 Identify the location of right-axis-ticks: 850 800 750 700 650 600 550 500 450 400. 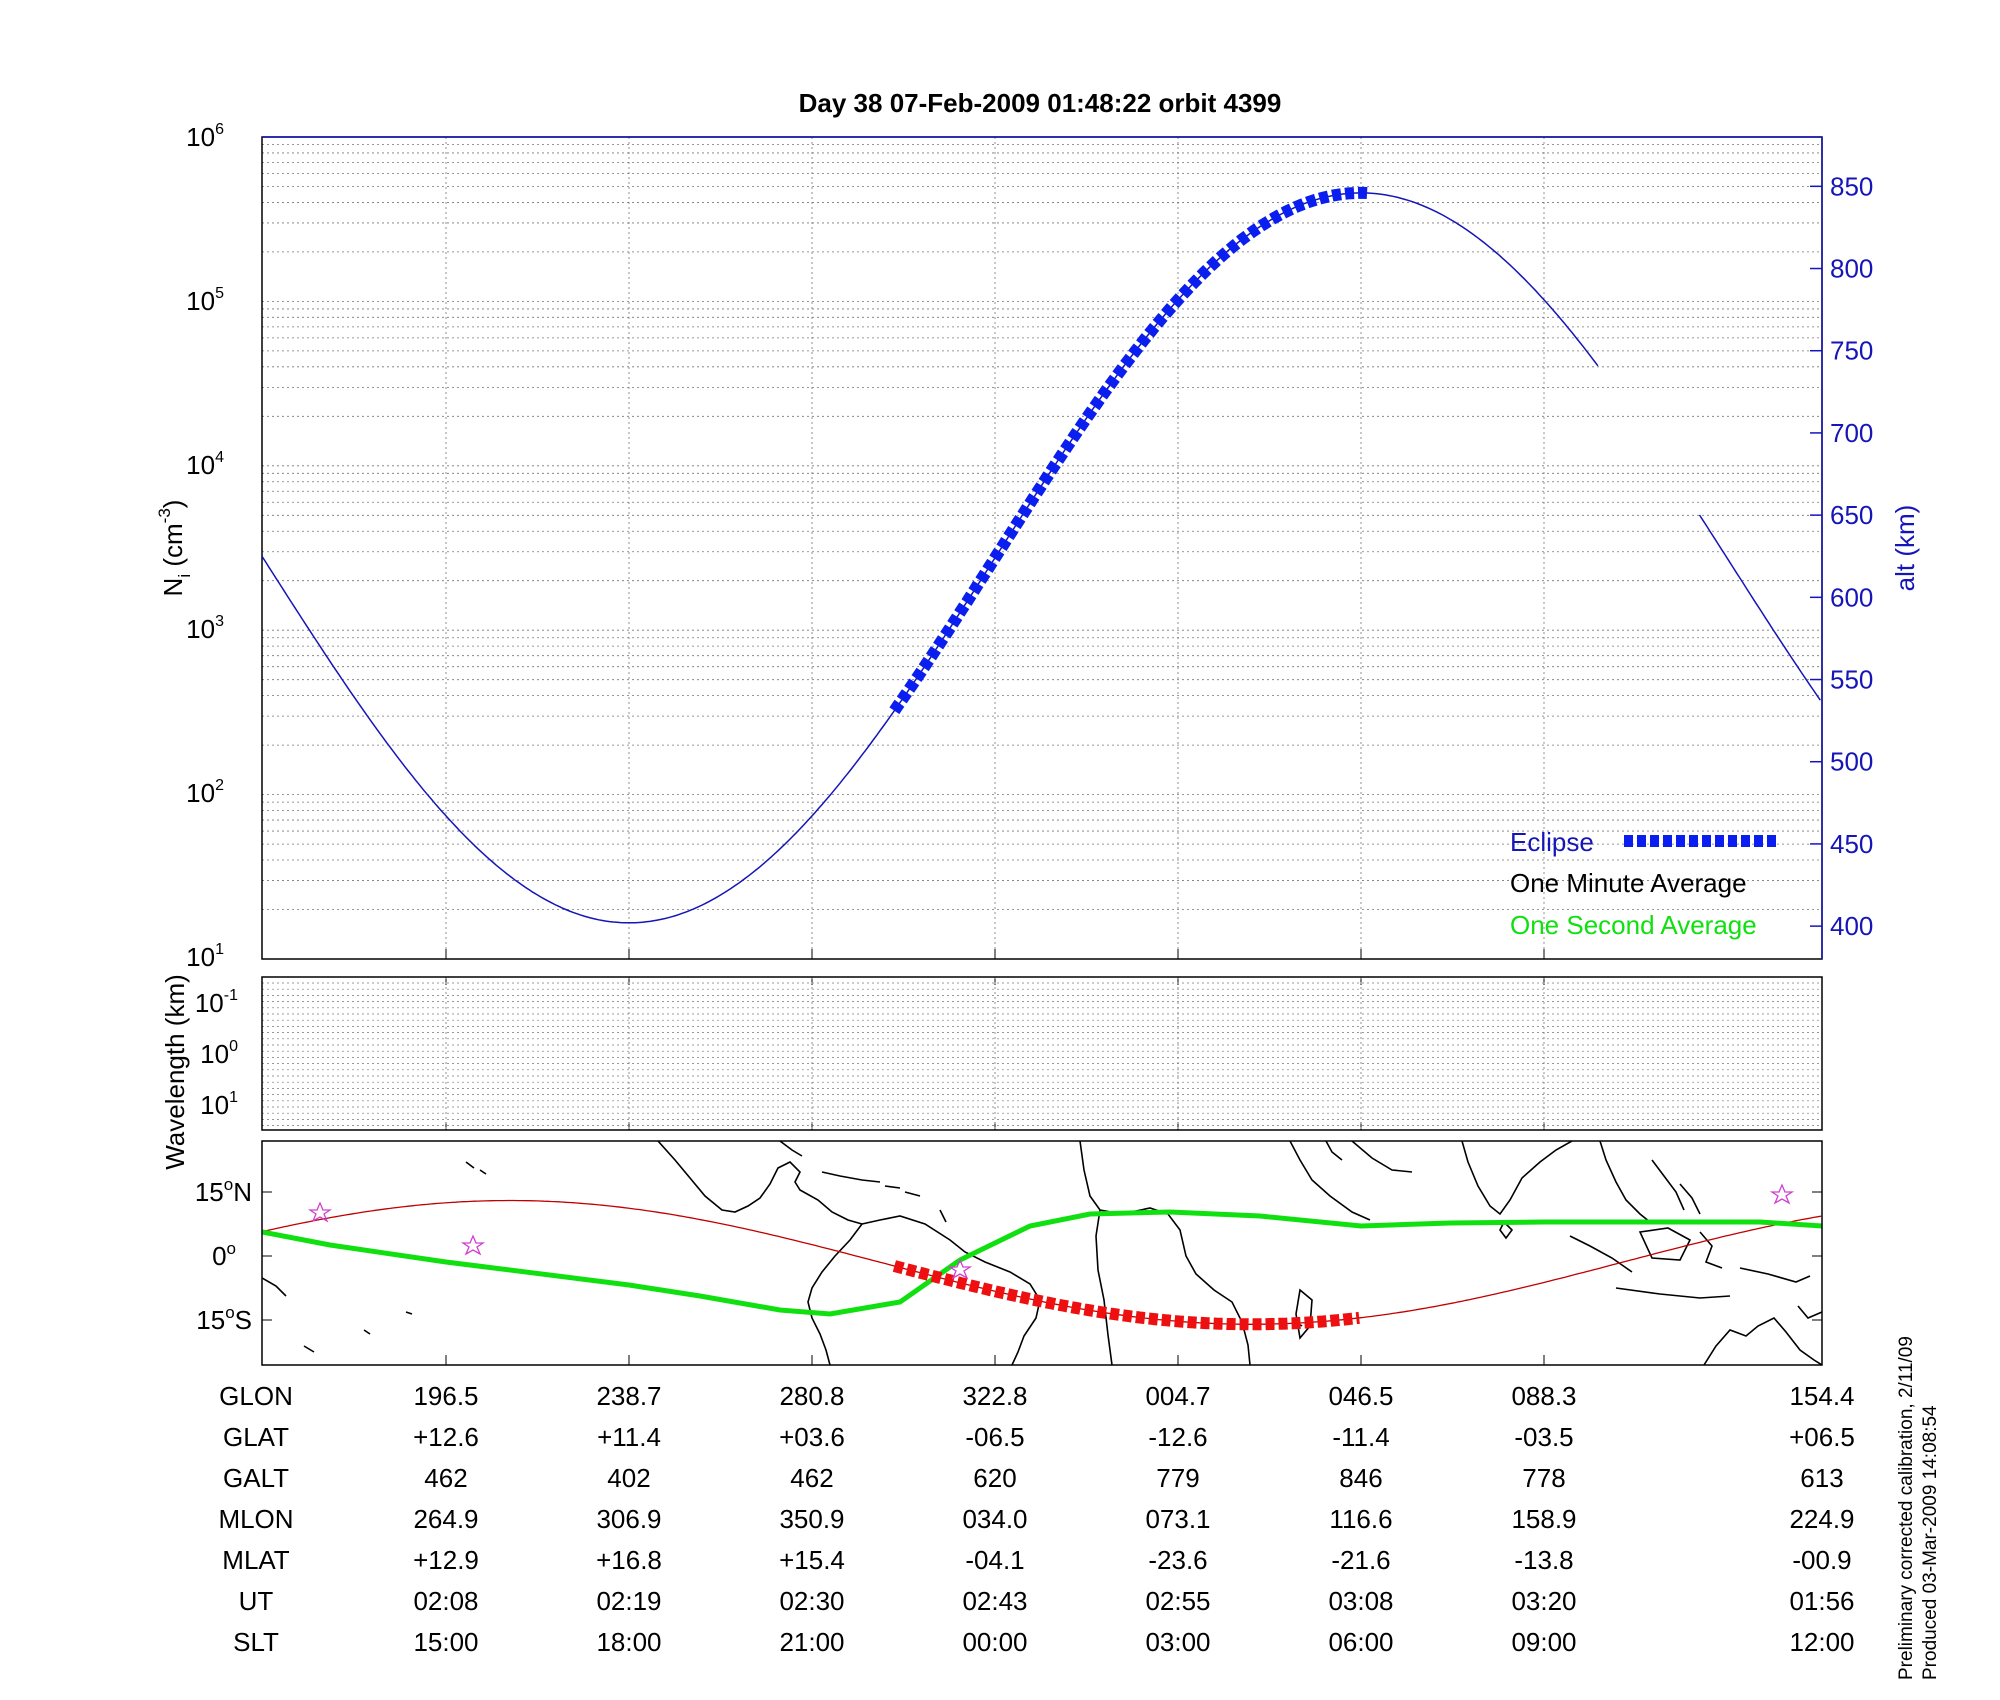
(1841, 556).